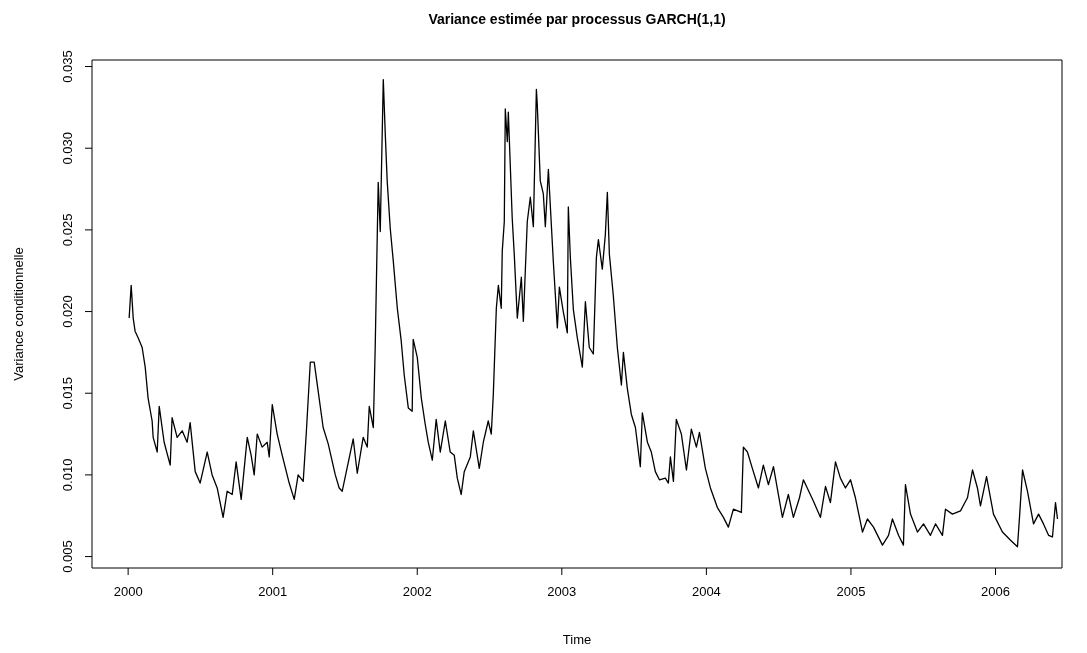  What do you see at coordinates (67, 475) in the screenshot?
I see `y-tick-label: 0.010` at bounding box center [67, 475].